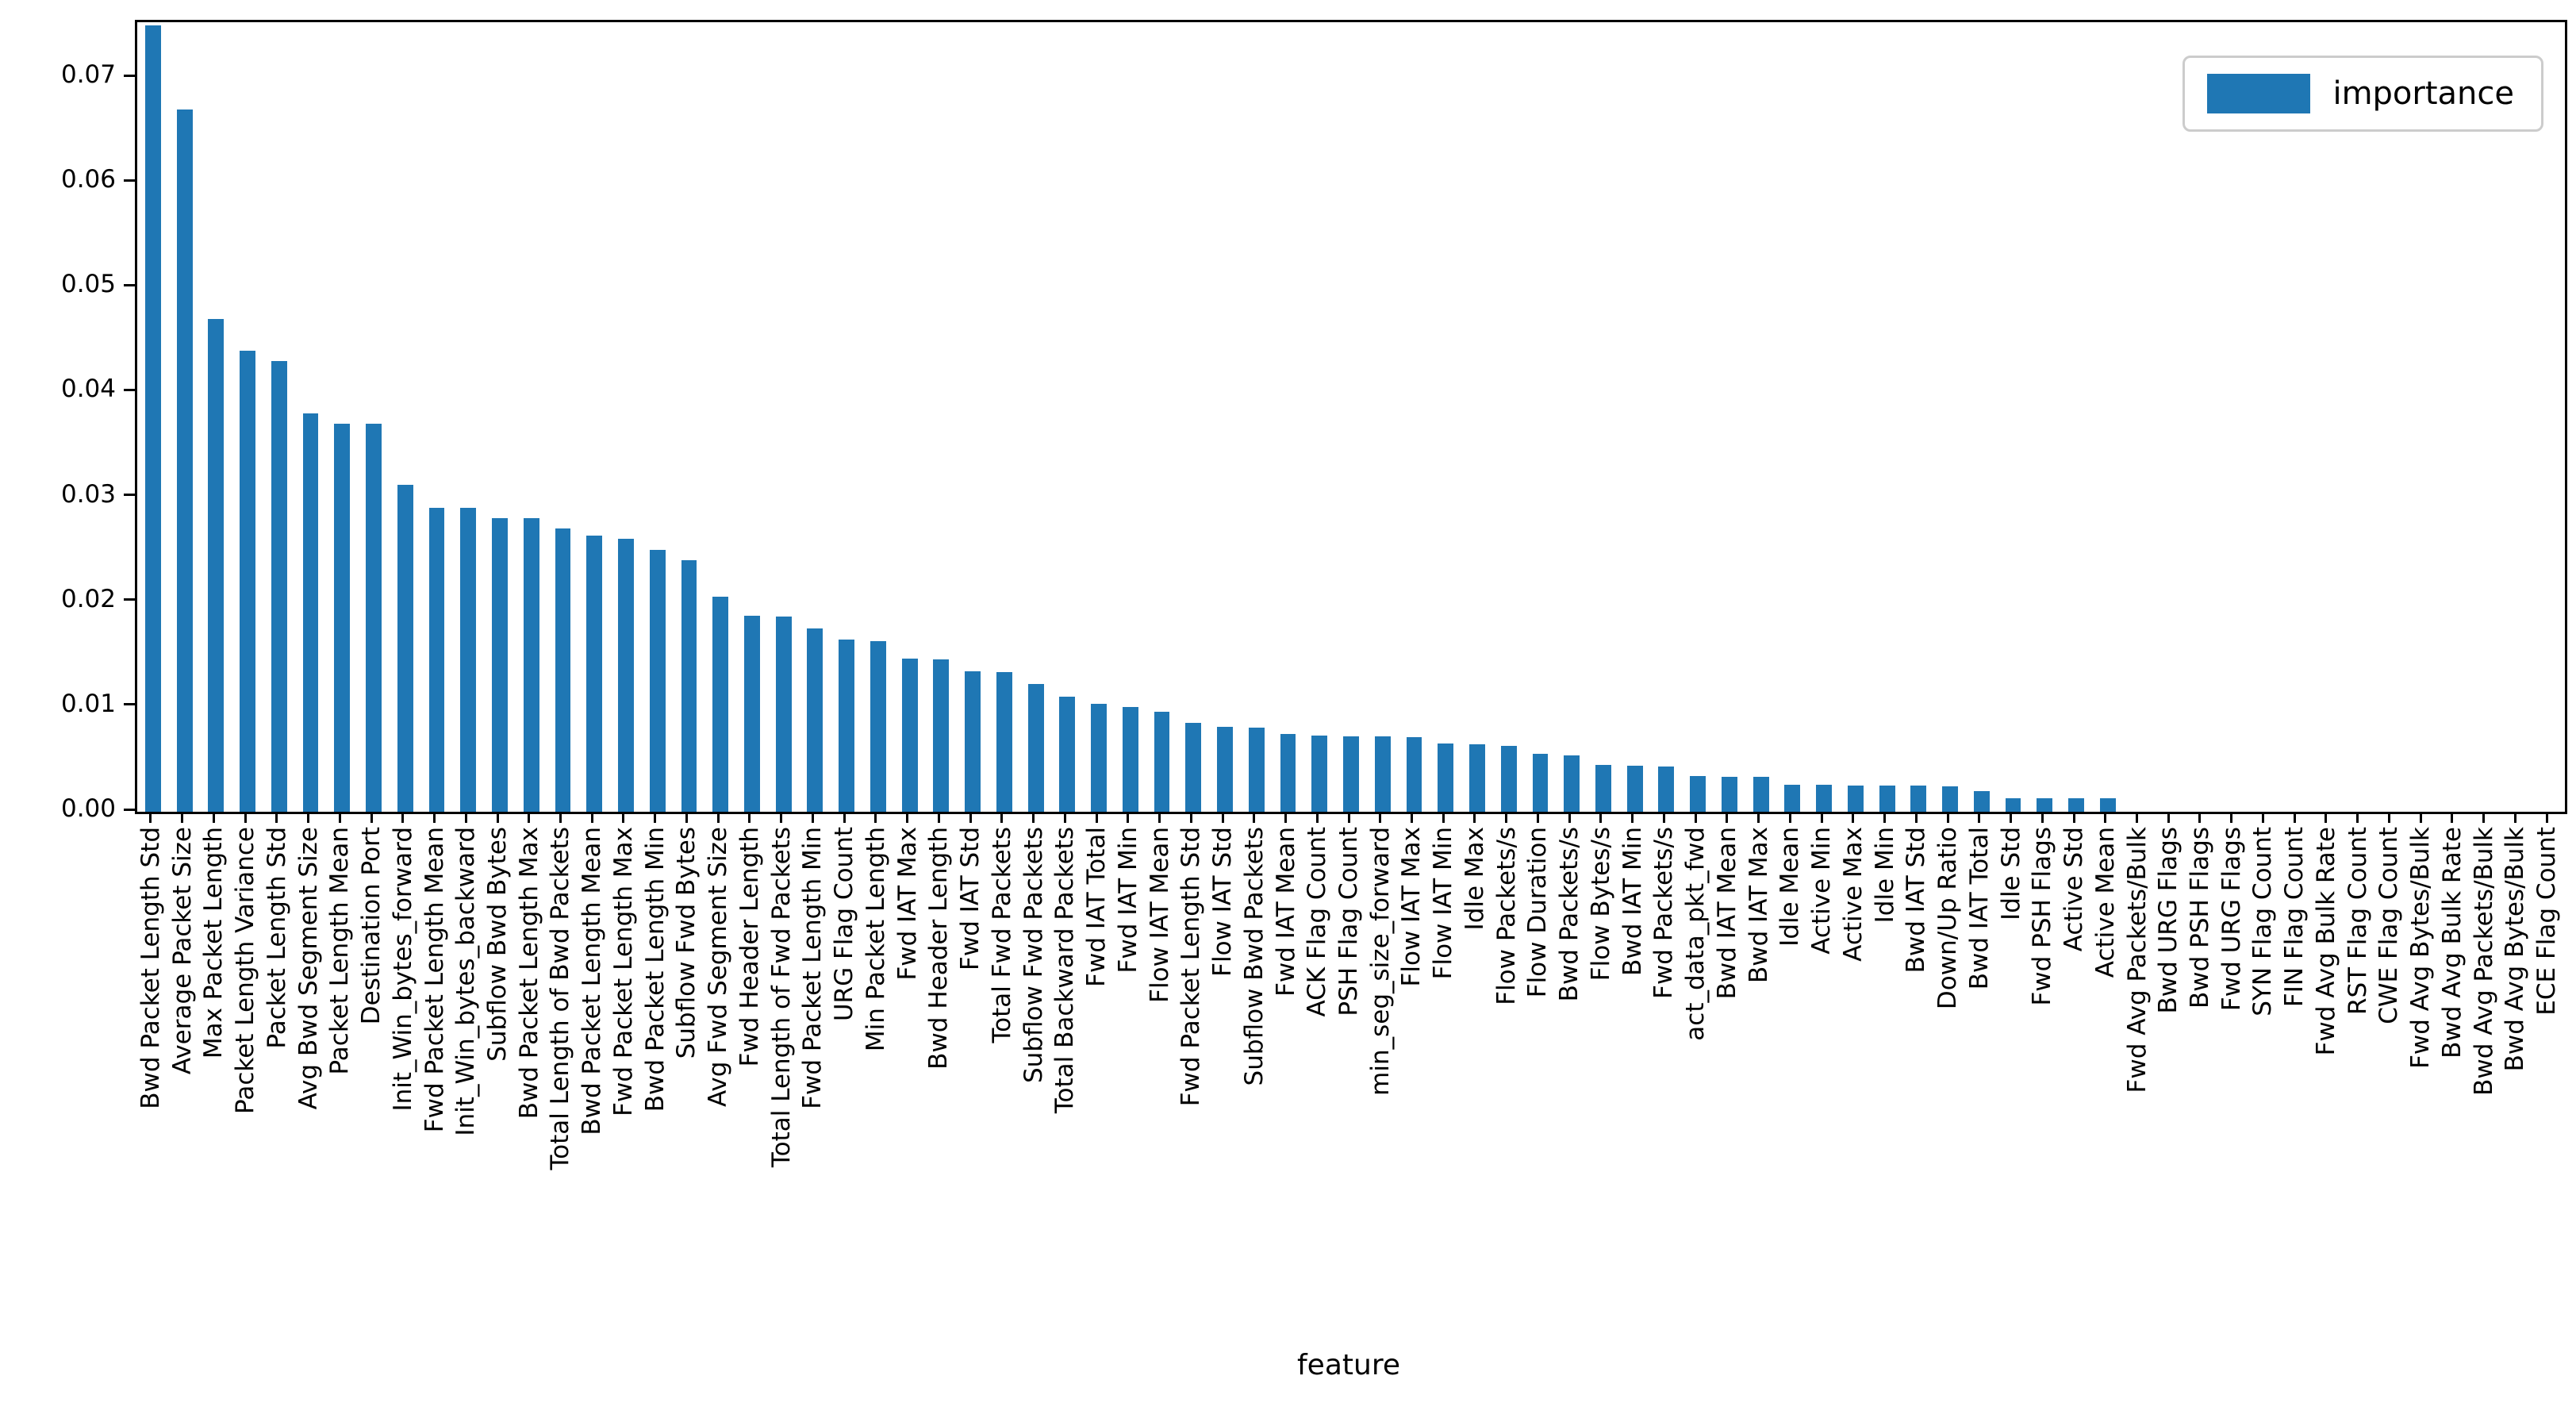 This screenshot has width=2576, height=1414. What do you see at coordinates (2105, 903) in the screenshot?
I see `x-tick-label: Active Mean` at bounding box center [2105, 903].